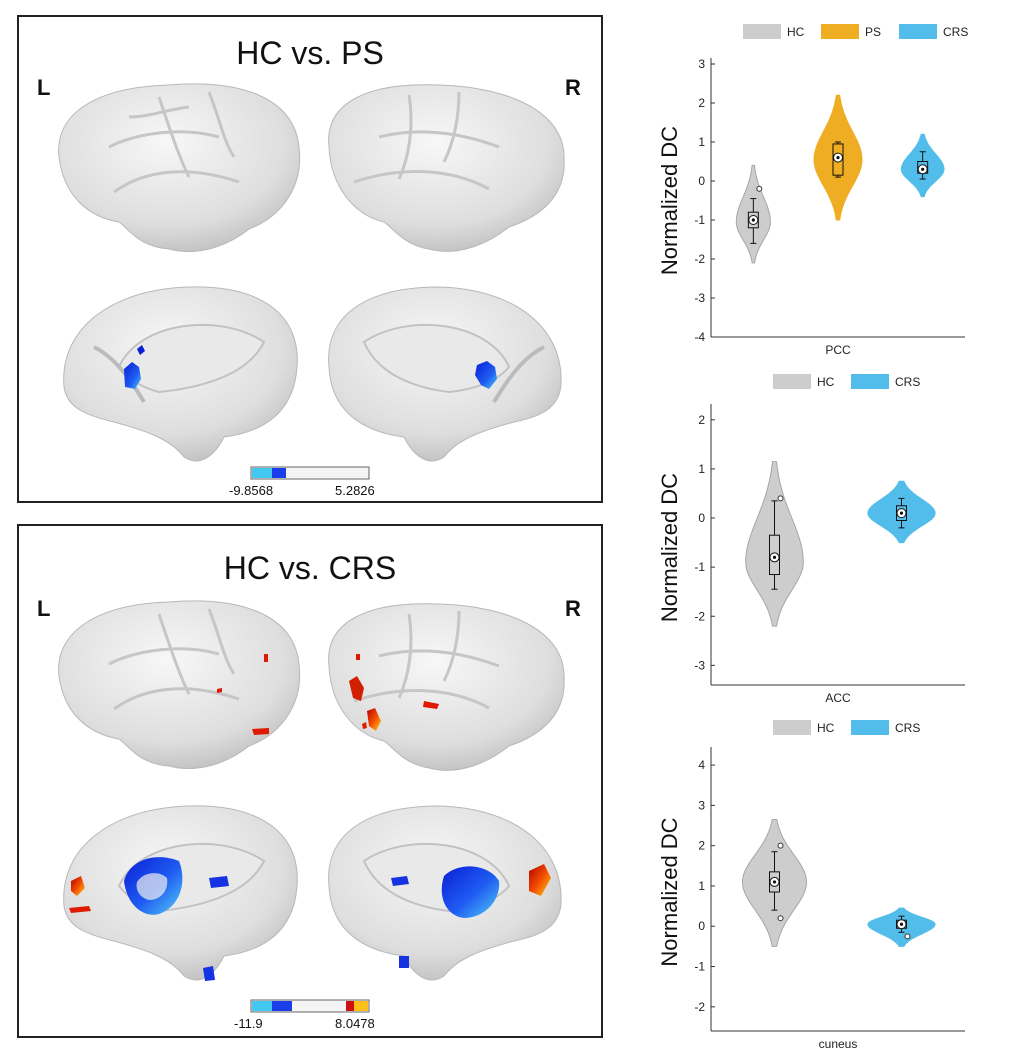  What do you see at coordinates (248, 1023) in the screenshot?
I see `colorbar-min-label: -11.9` at bounding box center [248, 1023].